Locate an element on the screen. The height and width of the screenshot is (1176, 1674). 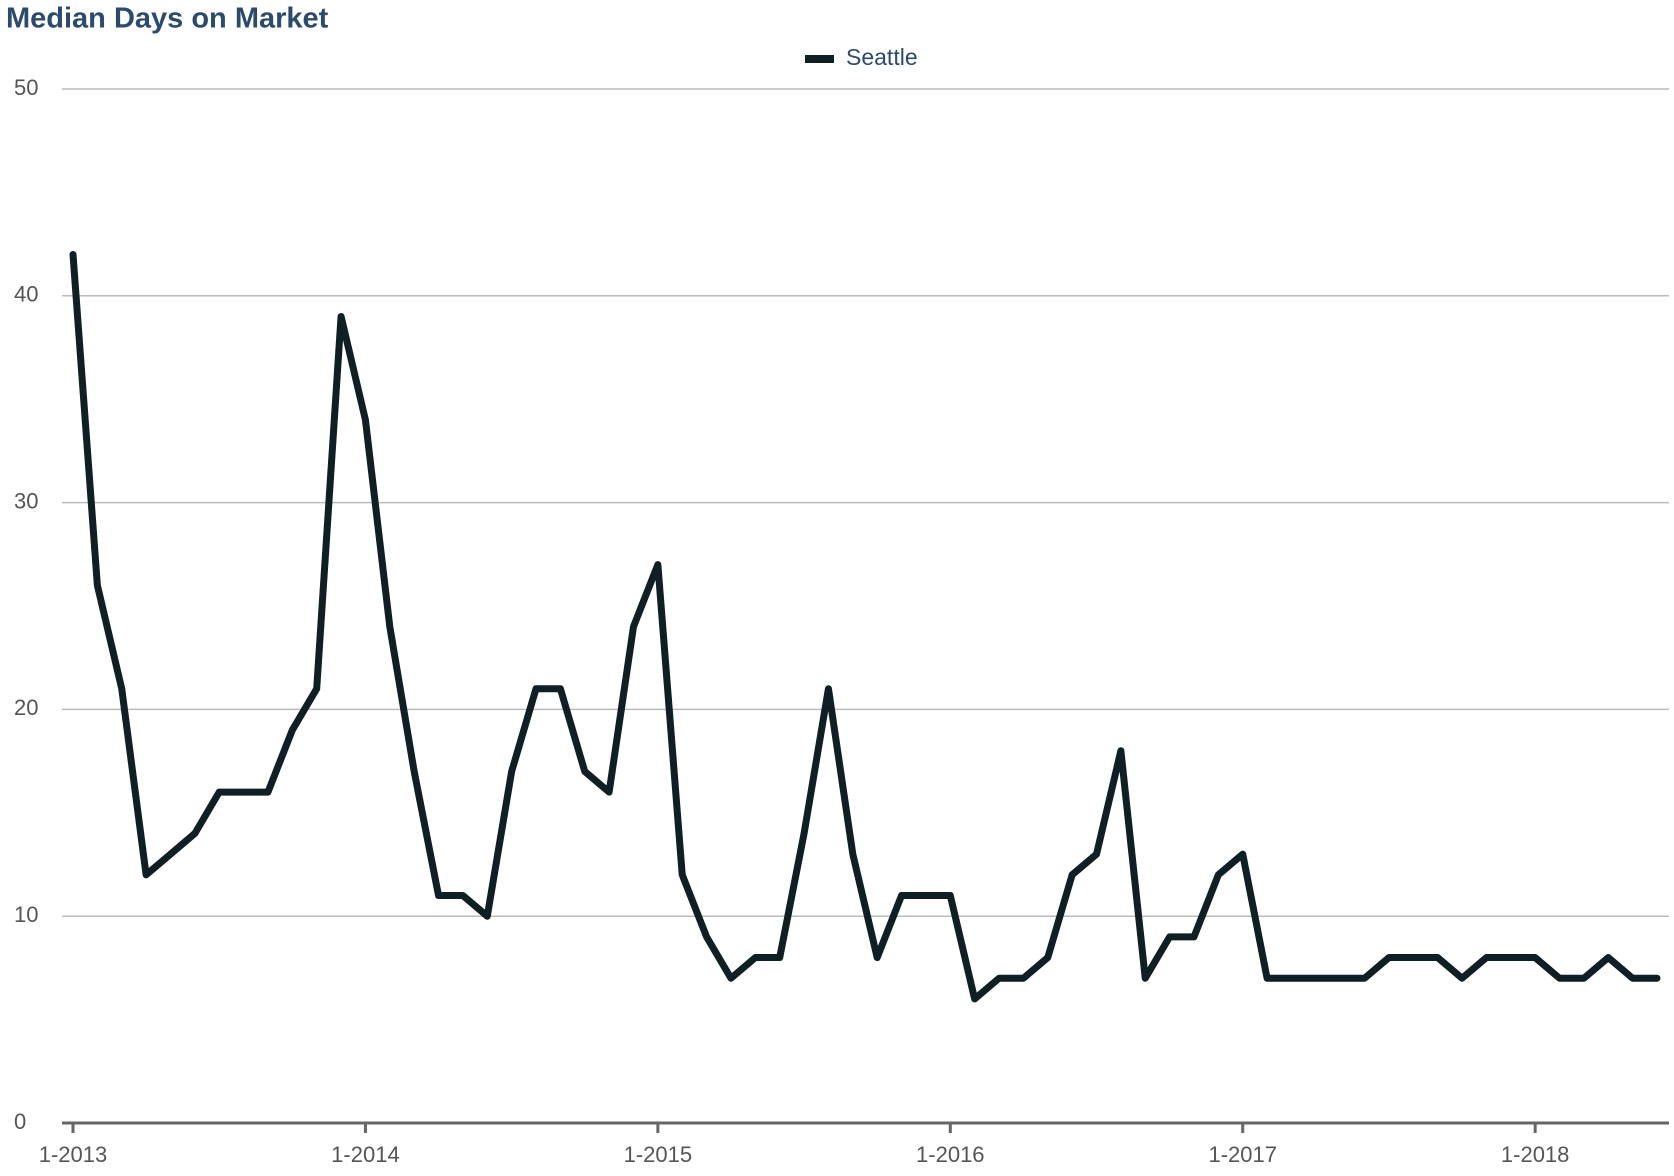
y-tick-label: 50 is located at coordinates (26, 87).